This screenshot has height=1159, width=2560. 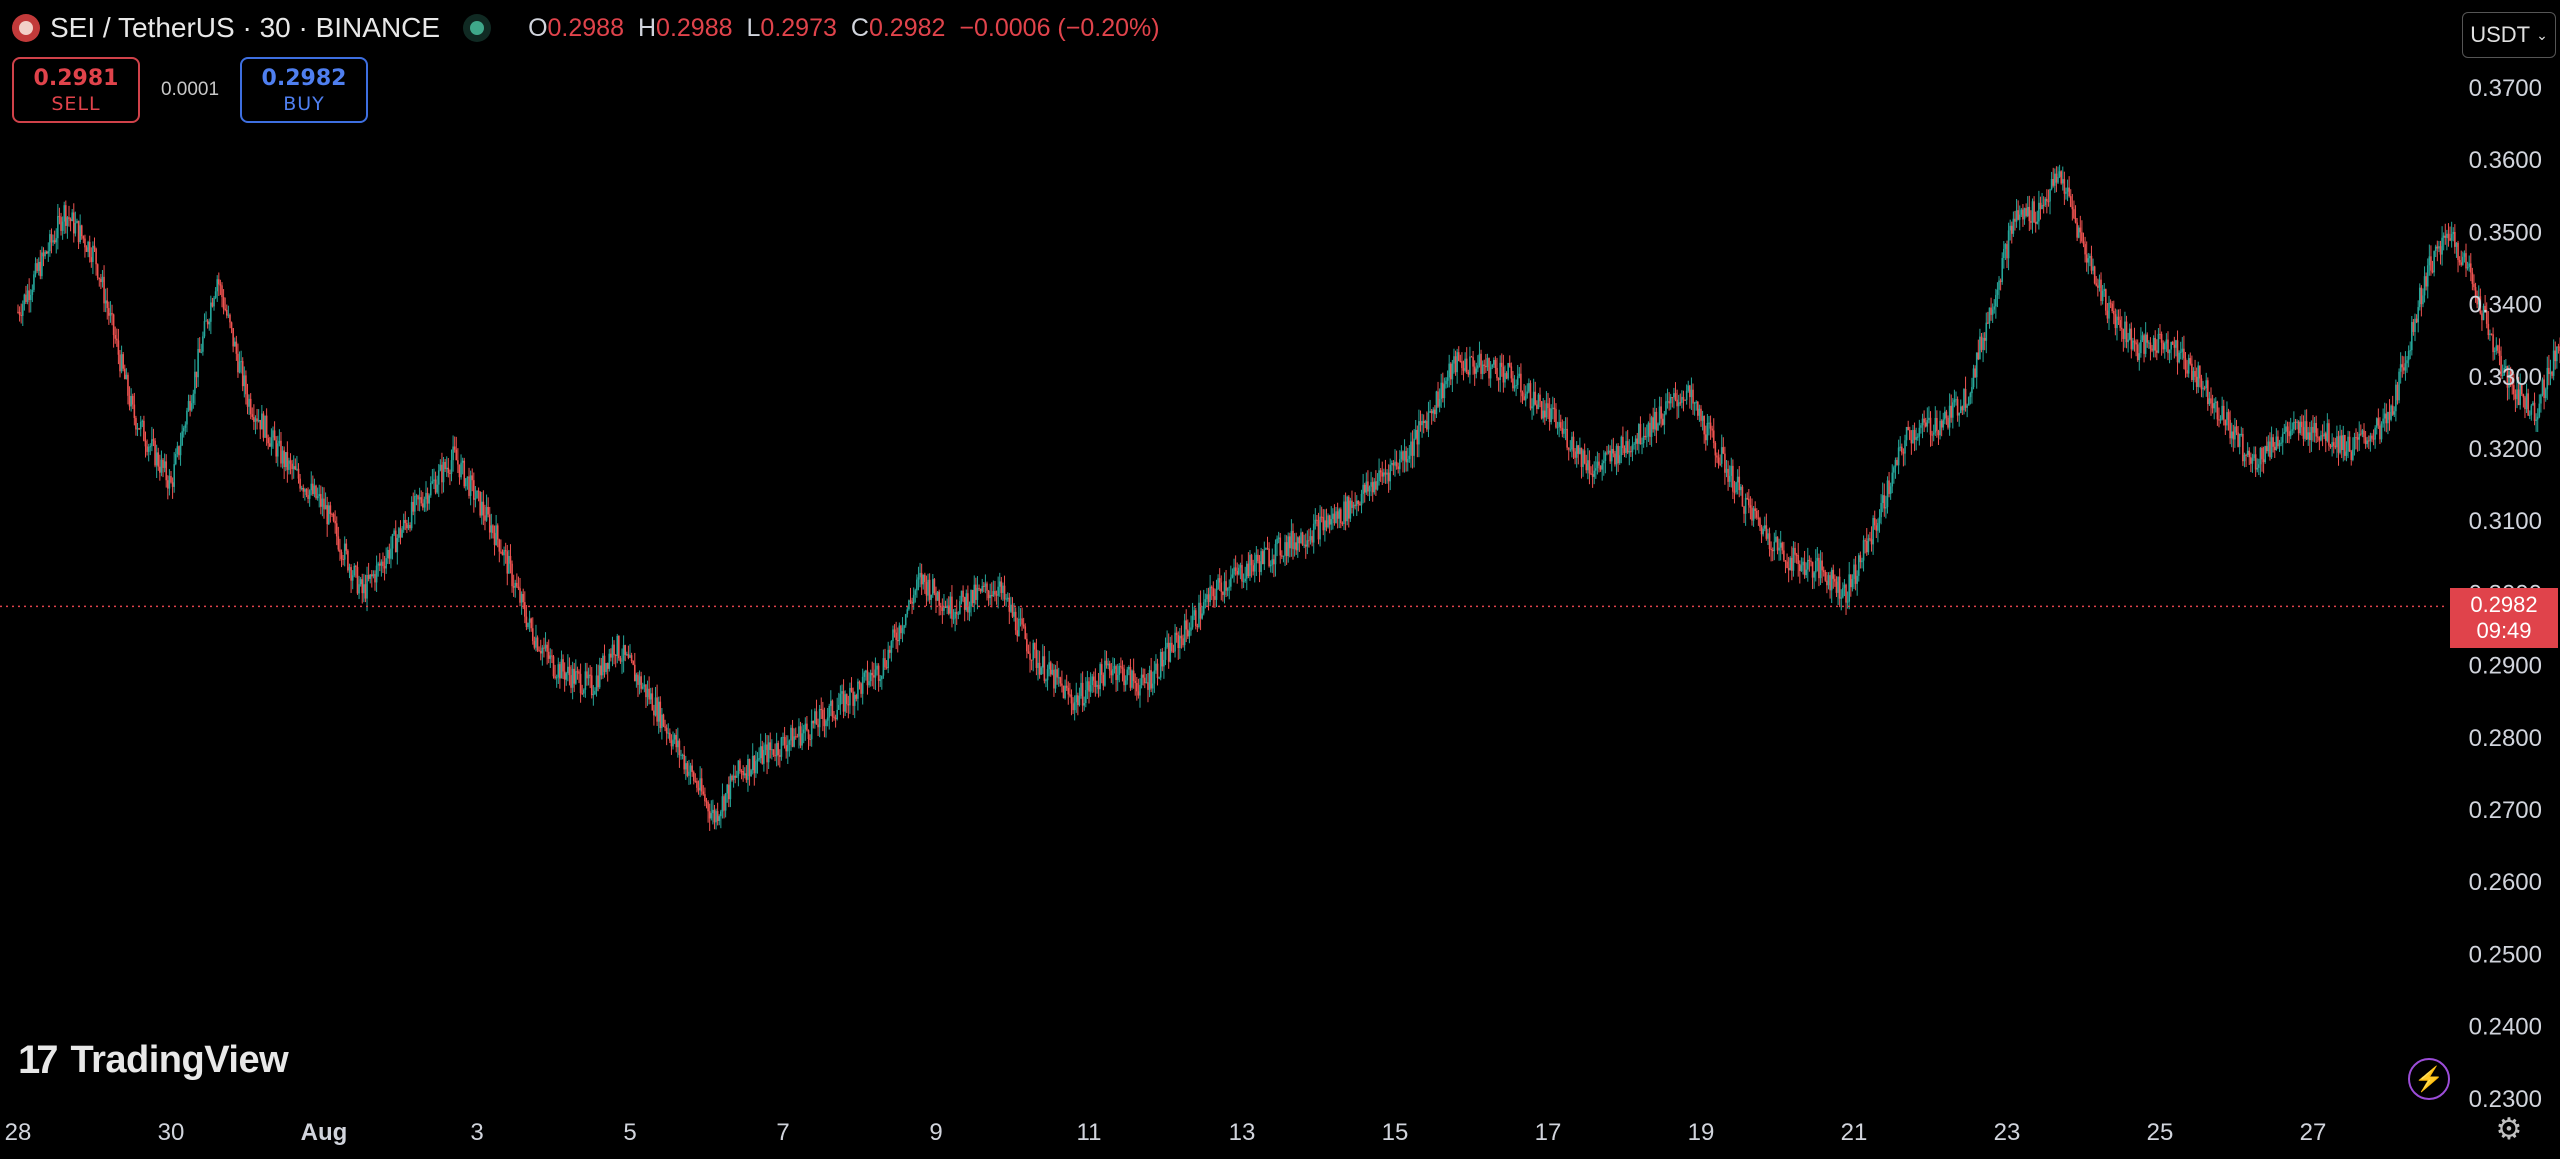 I want to click on time-tick-label: 5, so click(x=629, y=1132).